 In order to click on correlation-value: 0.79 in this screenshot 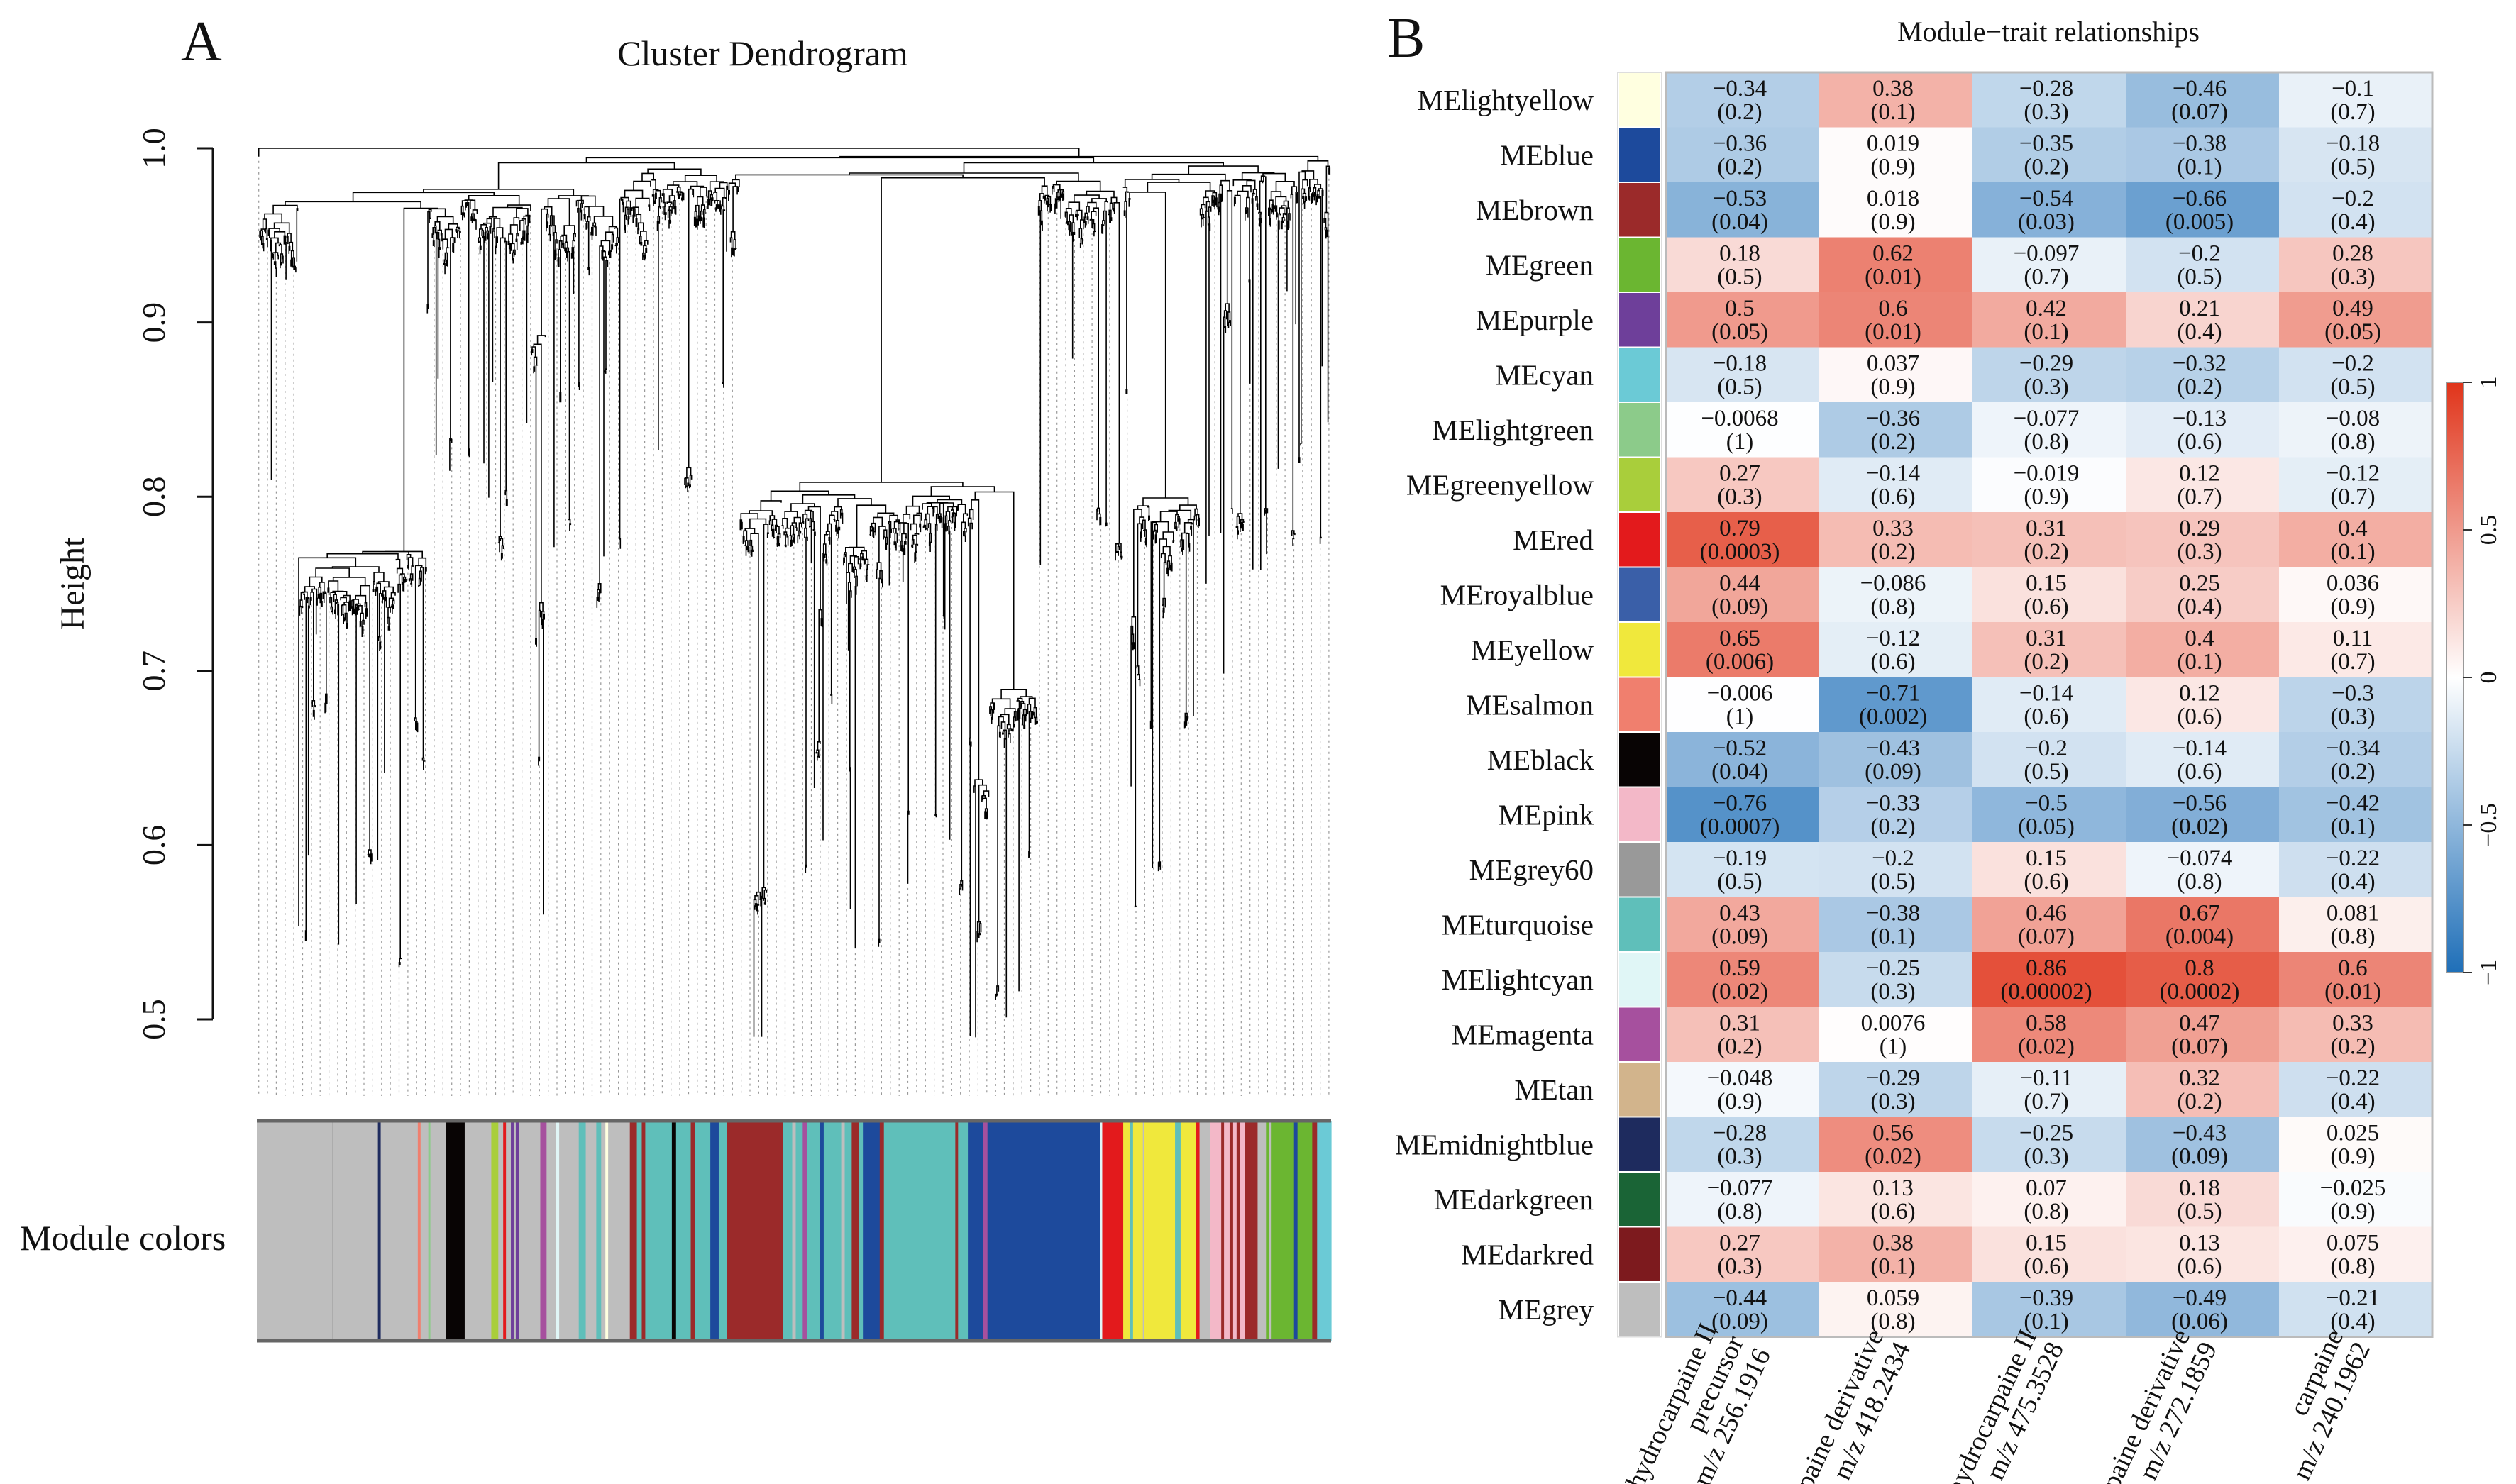, I will do `click(1739, 529)`.